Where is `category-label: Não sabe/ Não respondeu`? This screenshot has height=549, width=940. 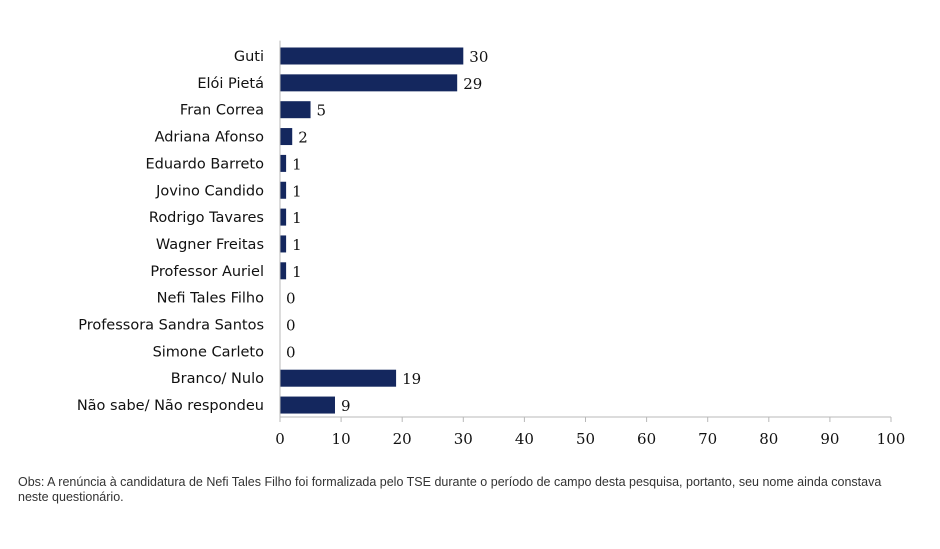
category-label: Não sabe/ Não respondeu is located at coordinates (170, 406).